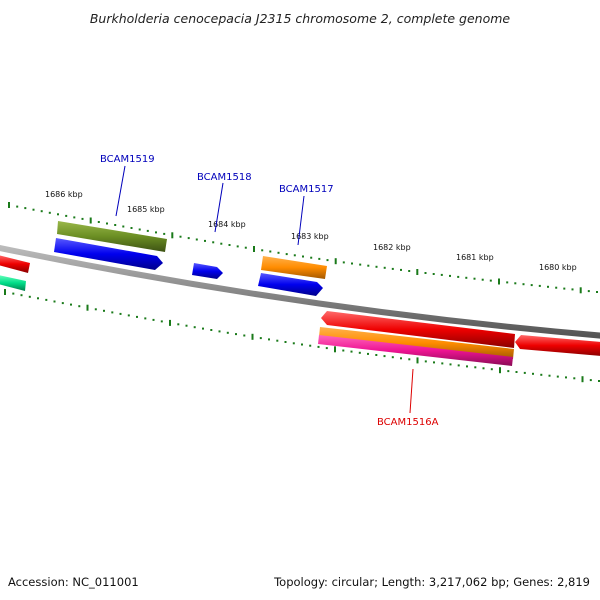  Describe the element at coordinates (207, 271) in the screenshot. I see `gene-blue-bcam1518` at that location.